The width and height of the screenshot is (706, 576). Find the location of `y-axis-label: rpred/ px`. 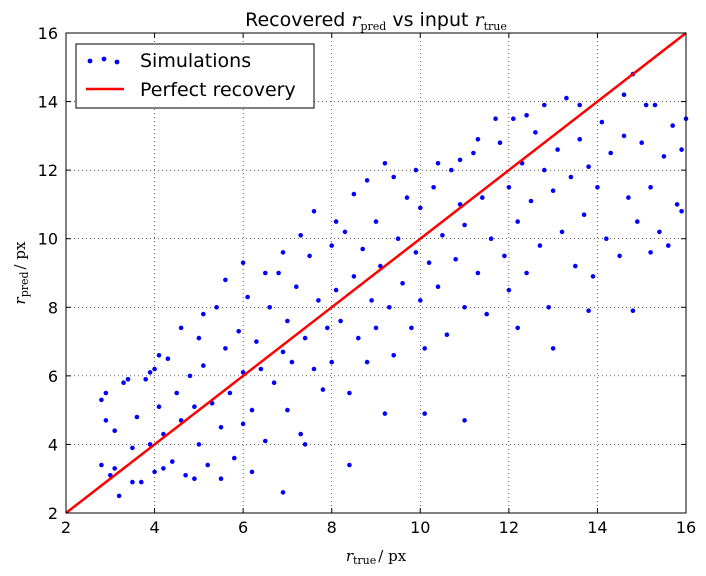

y-axis-label: rpred/ px is located at coordinates (21, 272).